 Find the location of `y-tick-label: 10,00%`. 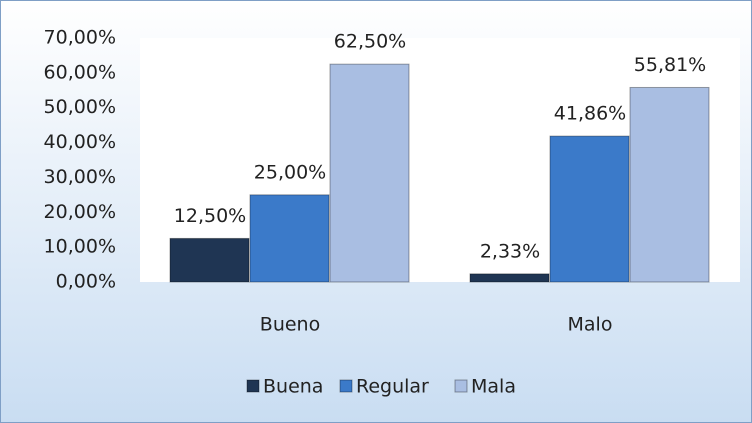

y-tick-label: 10,00% is located at coordinates (80, 247).